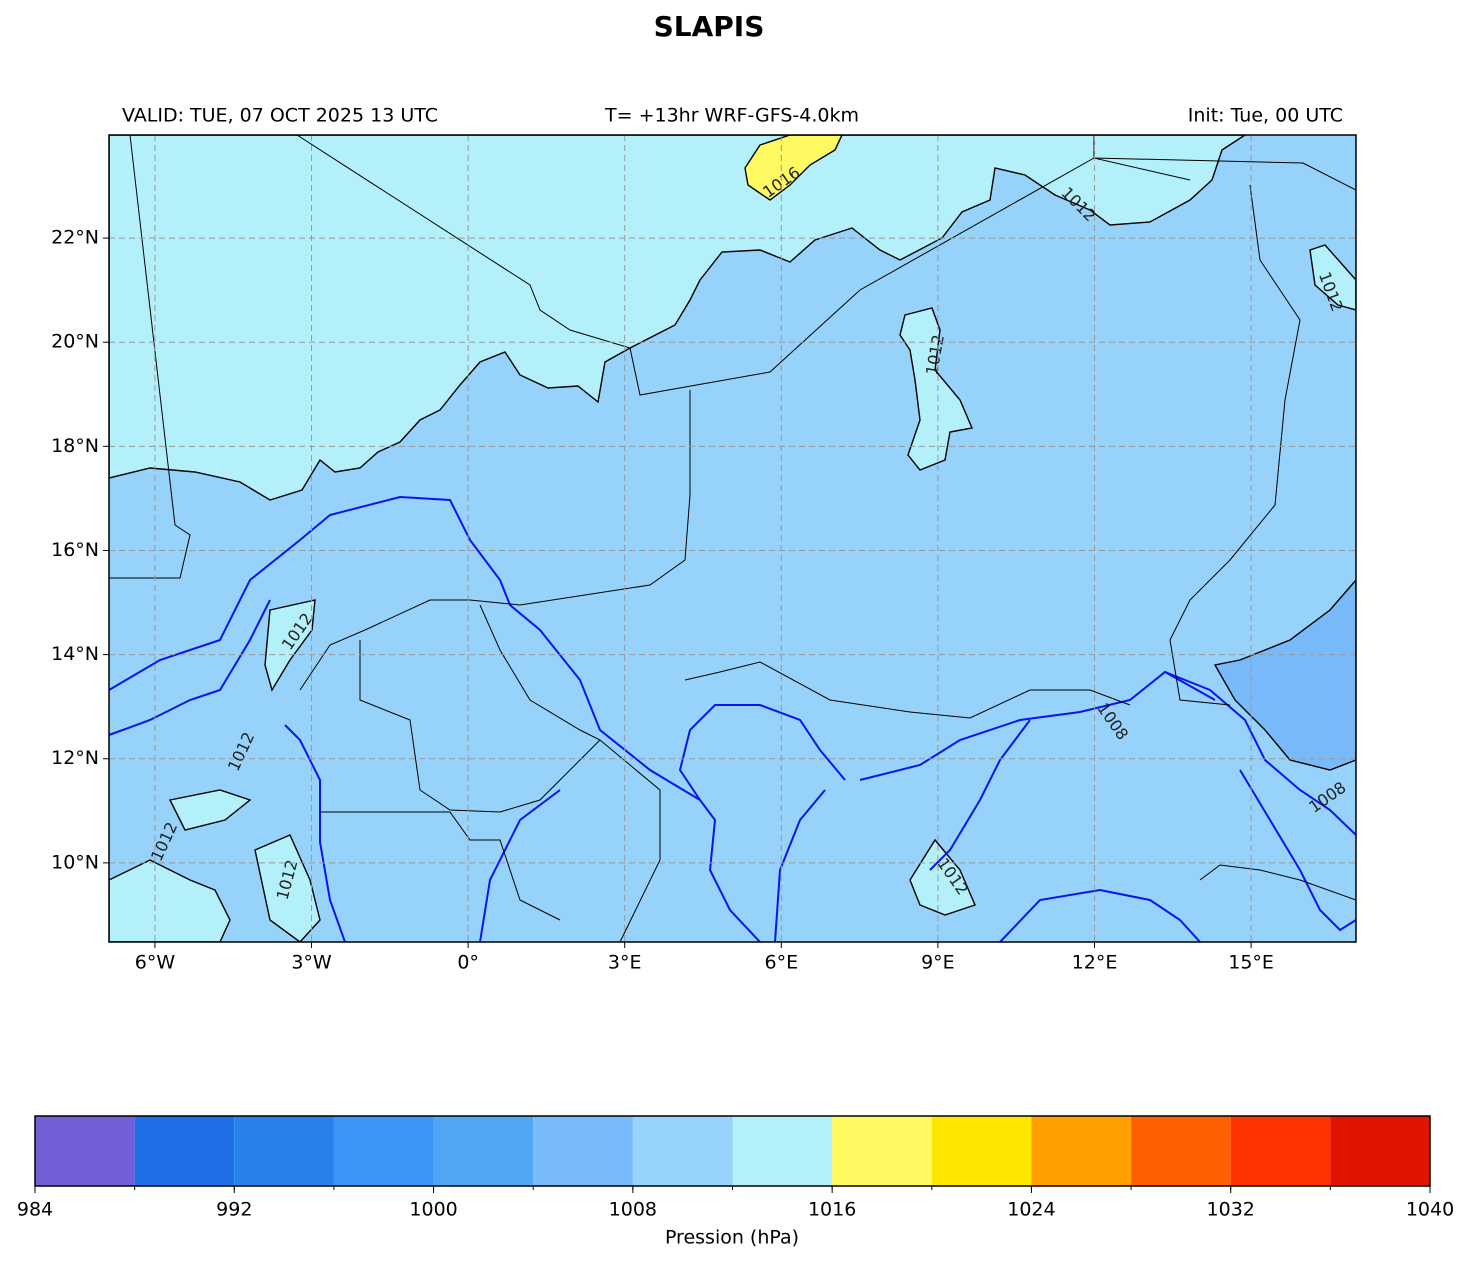  Describe the element at coordinates (35, 1210) in the screenshot. I see `colorbar-tick-label: 984` at that location.